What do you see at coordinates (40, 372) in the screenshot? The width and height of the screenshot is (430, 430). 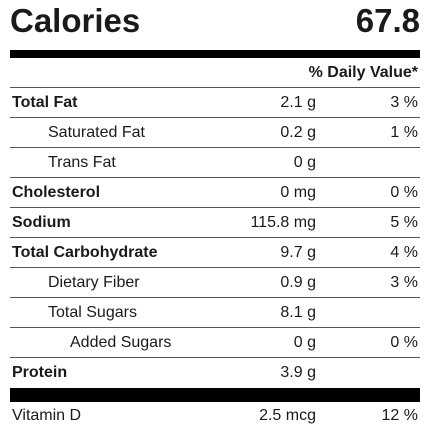 I see `nutrient-name: Protein` at bounding box center [40, 372].